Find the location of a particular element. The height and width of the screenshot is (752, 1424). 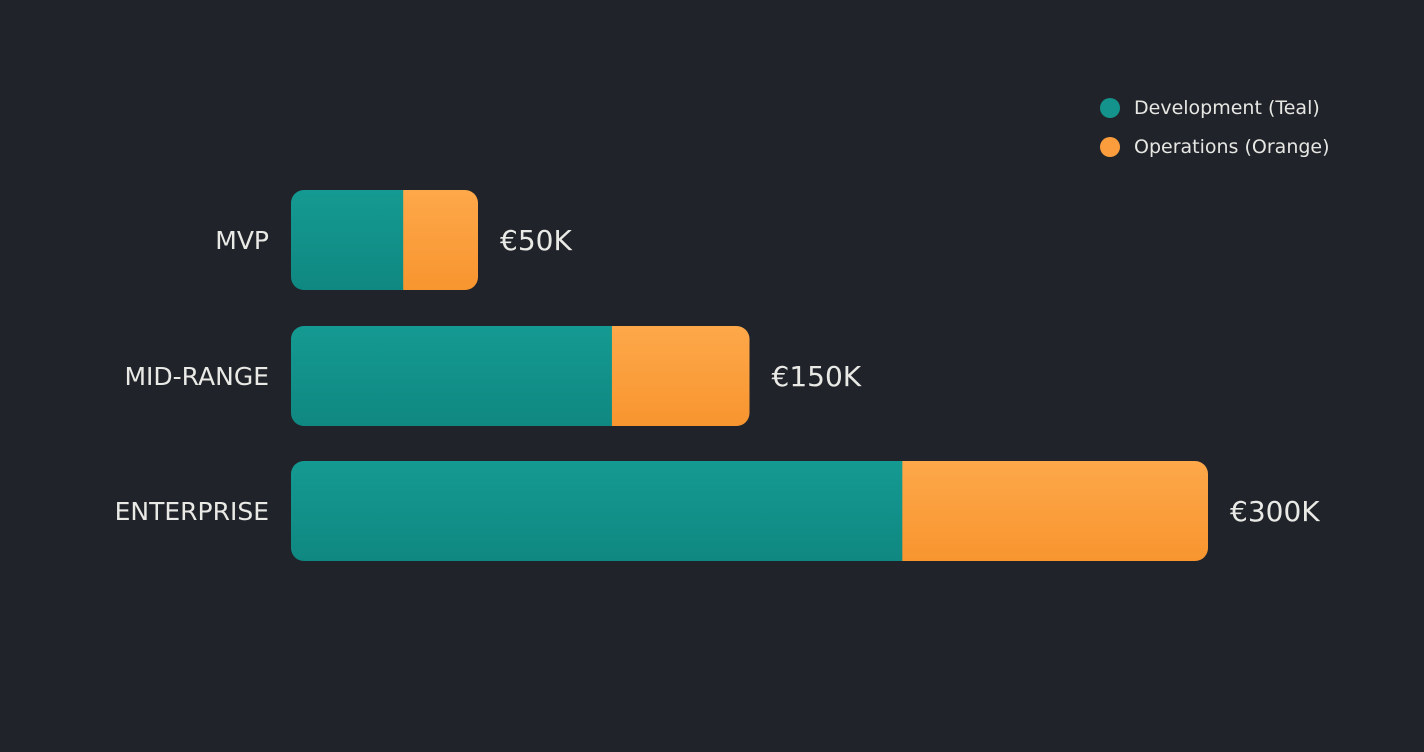

category-label: MVP is located at coordinates (242, 240).